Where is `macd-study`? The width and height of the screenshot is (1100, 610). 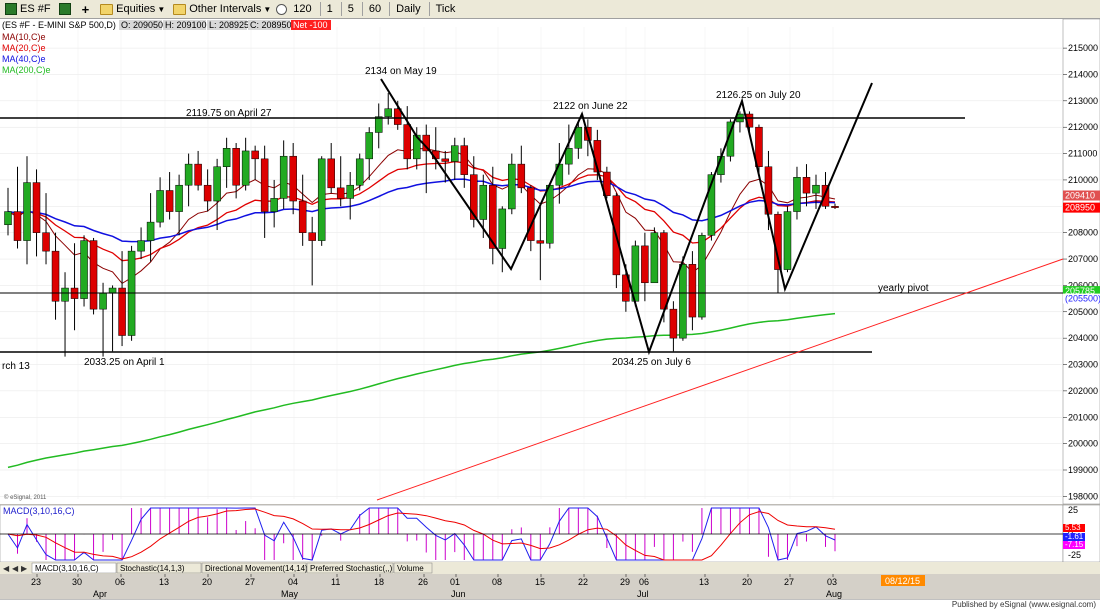 macd-study is located at coordinates (531, 534).